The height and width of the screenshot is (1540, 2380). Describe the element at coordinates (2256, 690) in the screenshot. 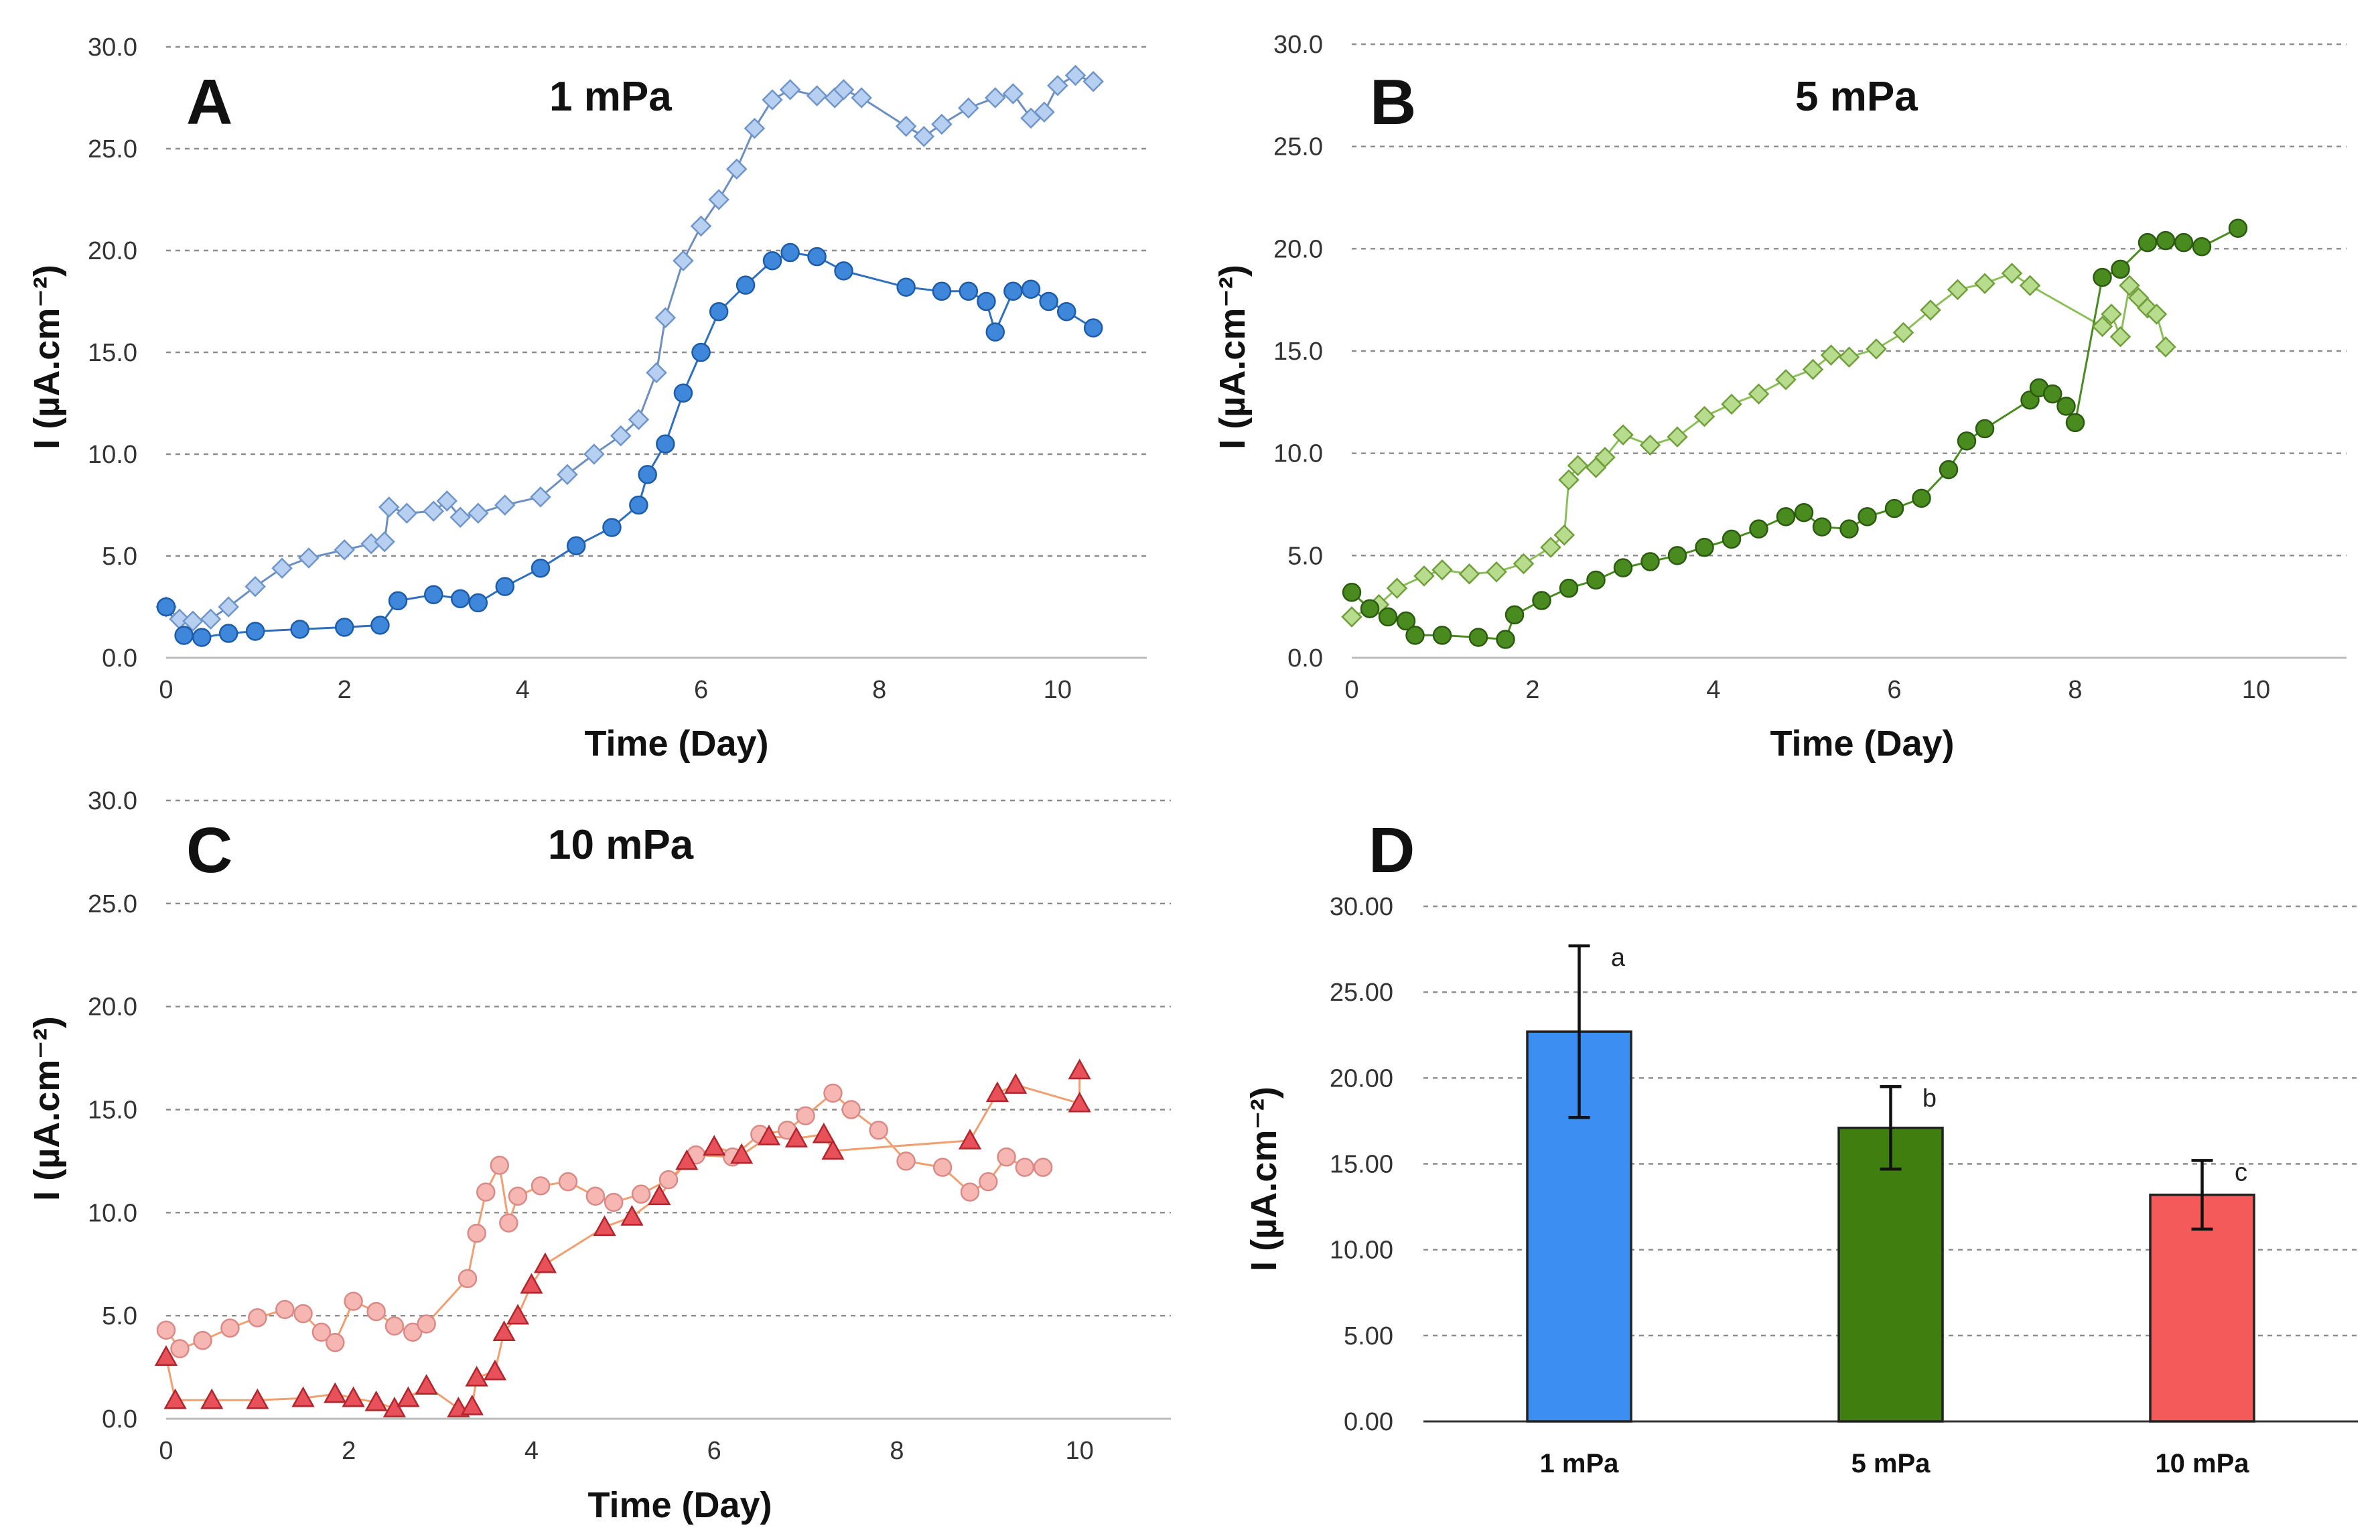

I see `panel-b-x-tick-label: 10` at that location.